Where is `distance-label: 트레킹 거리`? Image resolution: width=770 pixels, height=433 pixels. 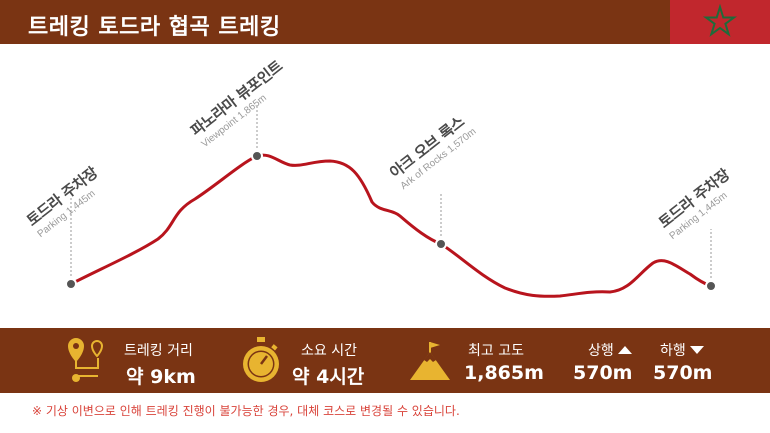 distance-label: 트레킹 거리 is located at coordinates (158, 351).